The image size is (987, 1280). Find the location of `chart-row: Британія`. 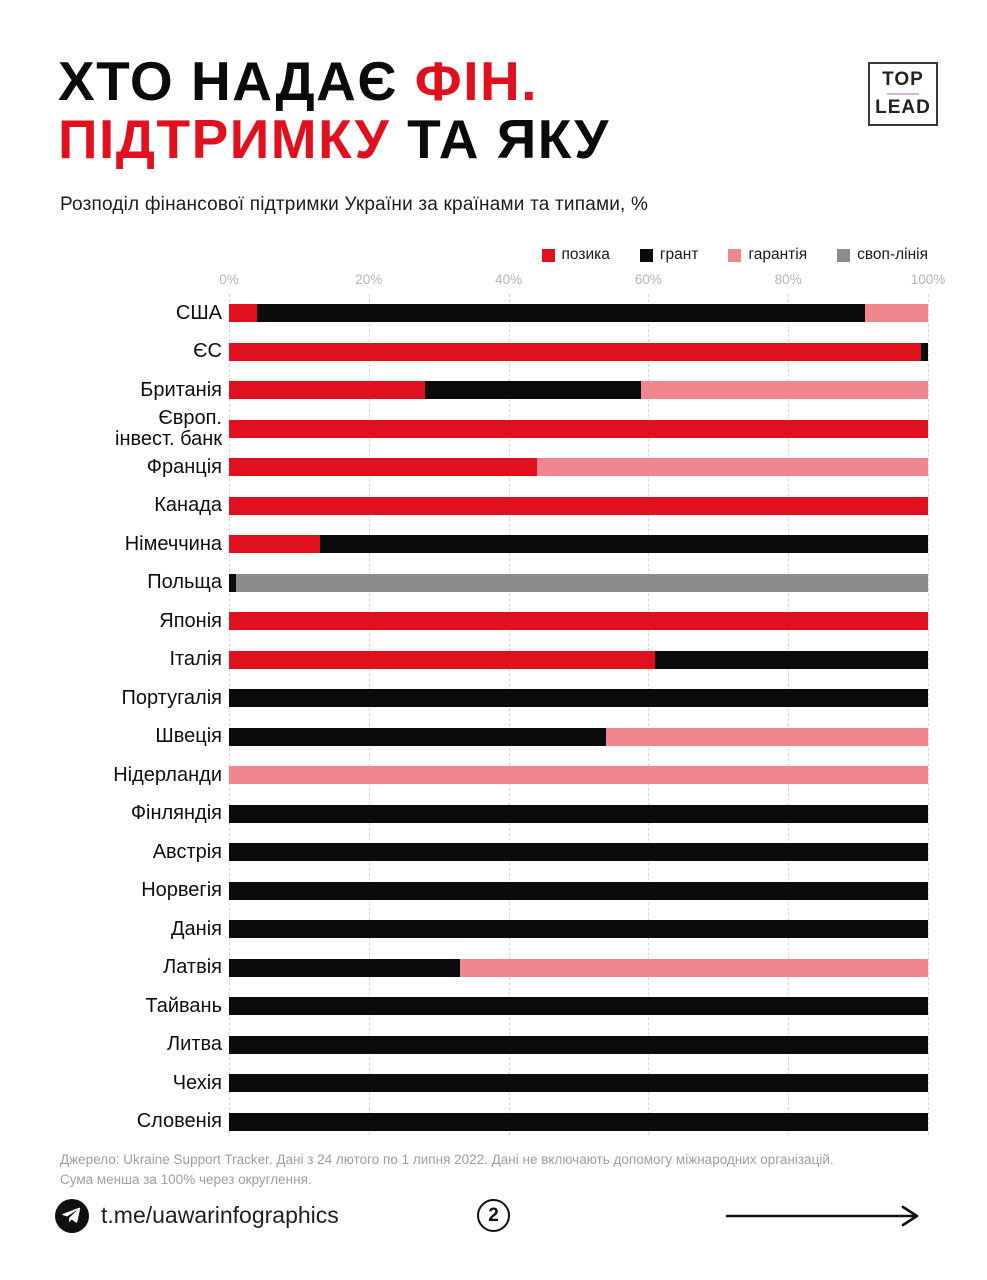

chart-row: Британія is located at coordinates (494, 390).